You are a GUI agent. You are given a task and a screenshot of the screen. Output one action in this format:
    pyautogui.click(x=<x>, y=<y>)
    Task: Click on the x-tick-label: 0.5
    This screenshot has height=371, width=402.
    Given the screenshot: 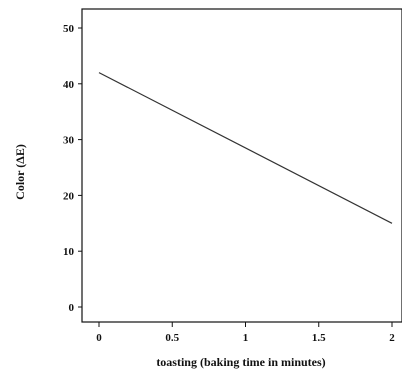 What is the action you would take?
    pyautogui.click(x=172, y=338)
    